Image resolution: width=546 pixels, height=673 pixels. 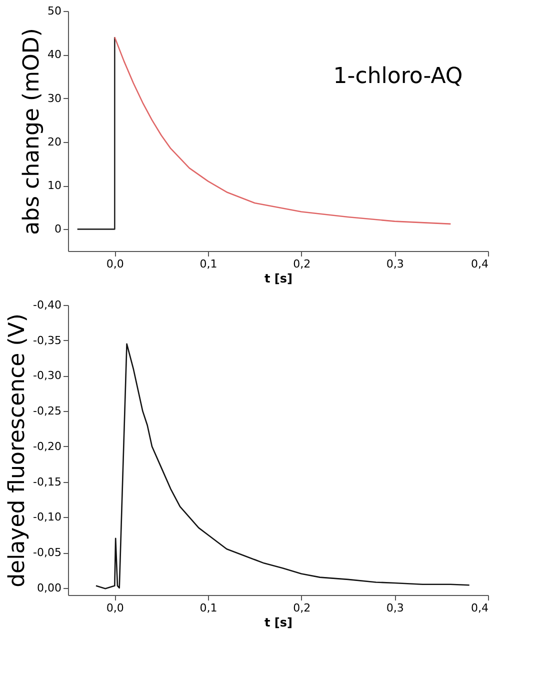 What do you see at coordinates (55, 11) in the screenshot?
I see `y-tick-label: 50` at bounding box center [55, 11].